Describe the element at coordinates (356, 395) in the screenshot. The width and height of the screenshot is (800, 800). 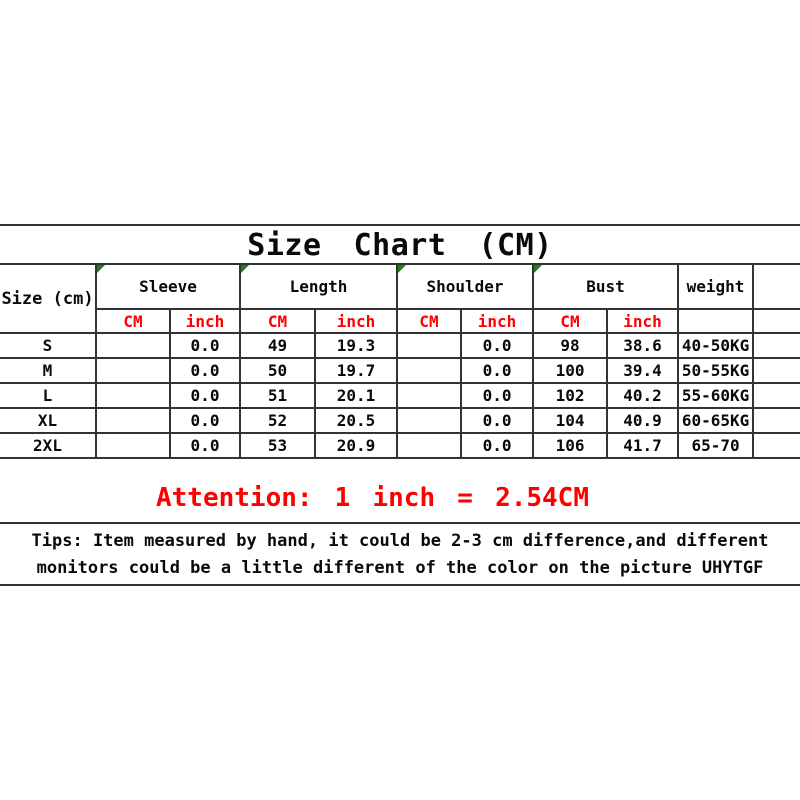
I see `length-inch-value: 20.1` at that location.